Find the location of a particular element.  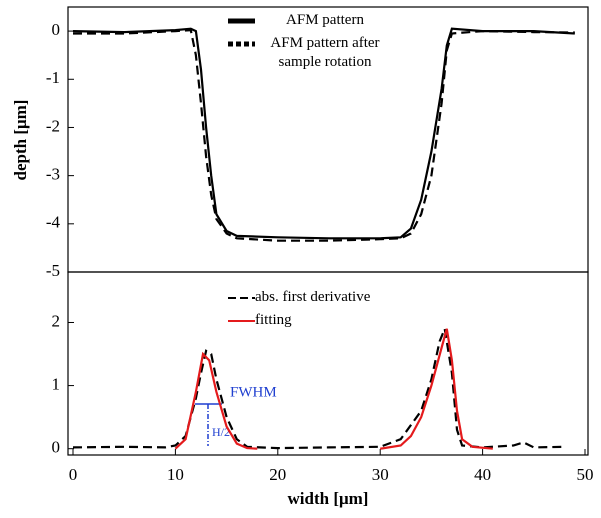

y-tick-label: 2 is located at coordinates (56, 320).